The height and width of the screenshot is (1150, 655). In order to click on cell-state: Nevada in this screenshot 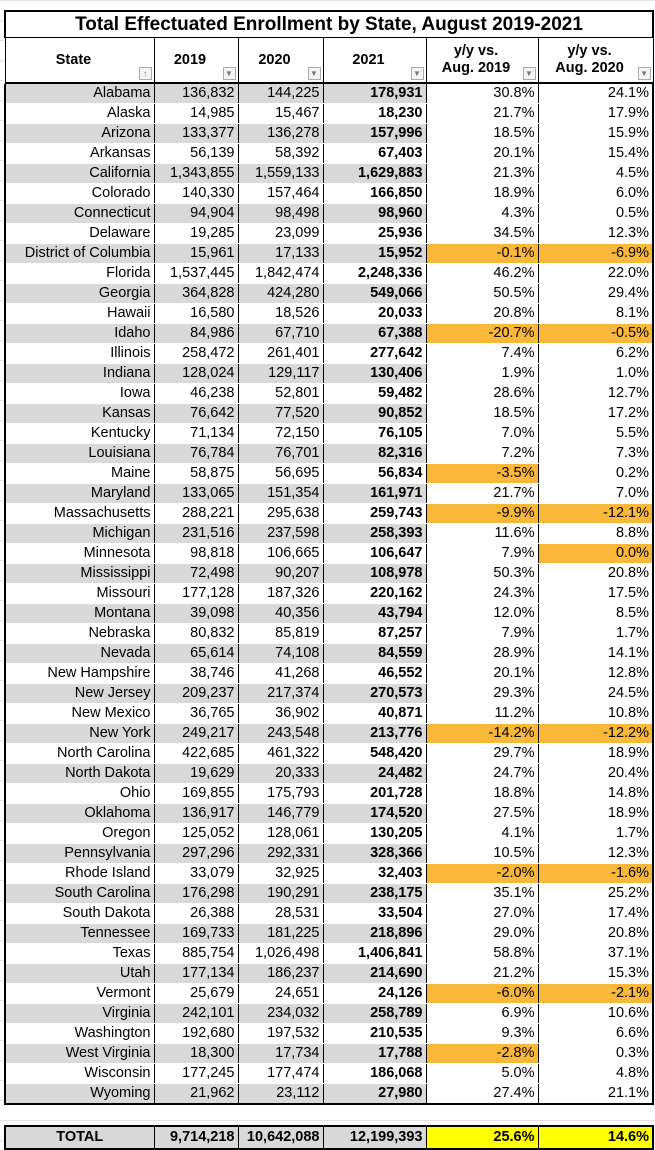, I will do `click(79, 653)`.